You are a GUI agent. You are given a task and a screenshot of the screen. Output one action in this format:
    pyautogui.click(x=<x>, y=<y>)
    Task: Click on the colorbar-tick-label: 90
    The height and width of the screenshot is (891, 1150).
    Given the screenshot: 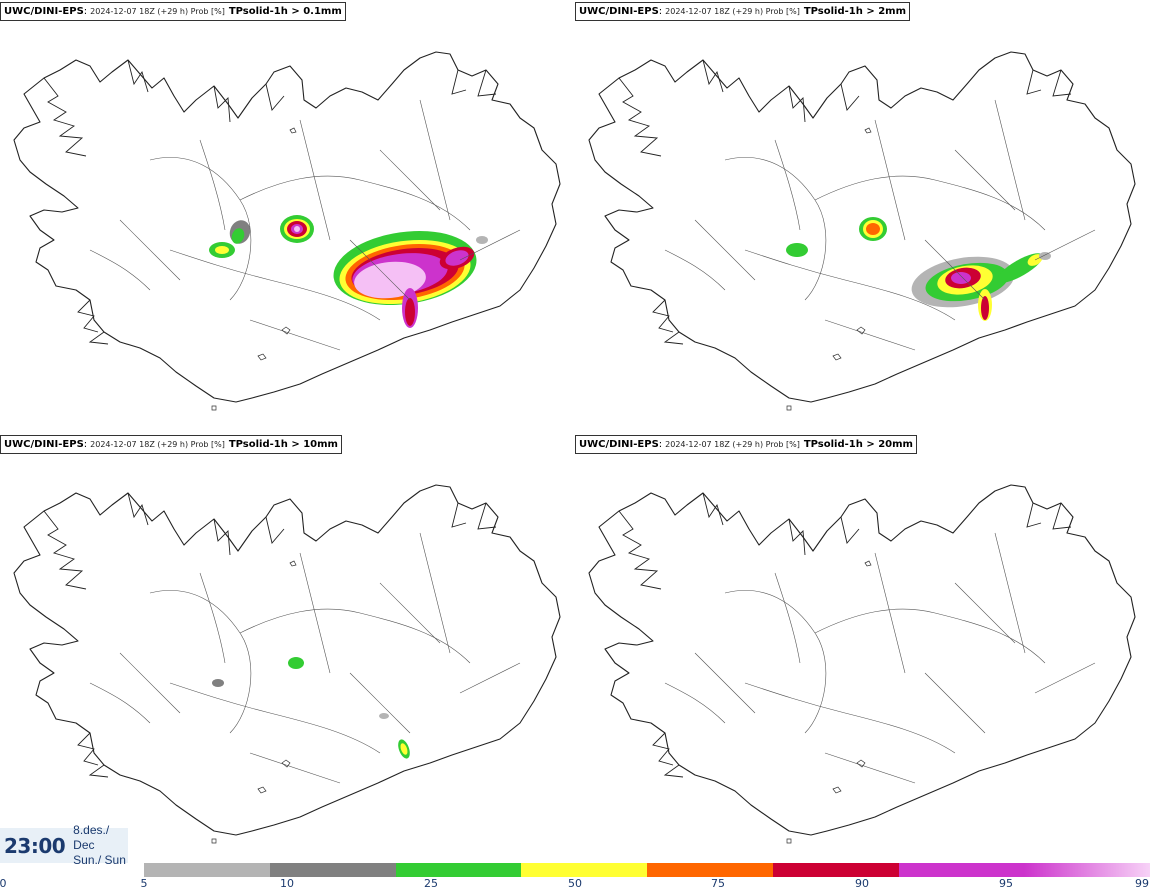 What is the action you would take?
    pyautogui.click(x=862, y=883)
    